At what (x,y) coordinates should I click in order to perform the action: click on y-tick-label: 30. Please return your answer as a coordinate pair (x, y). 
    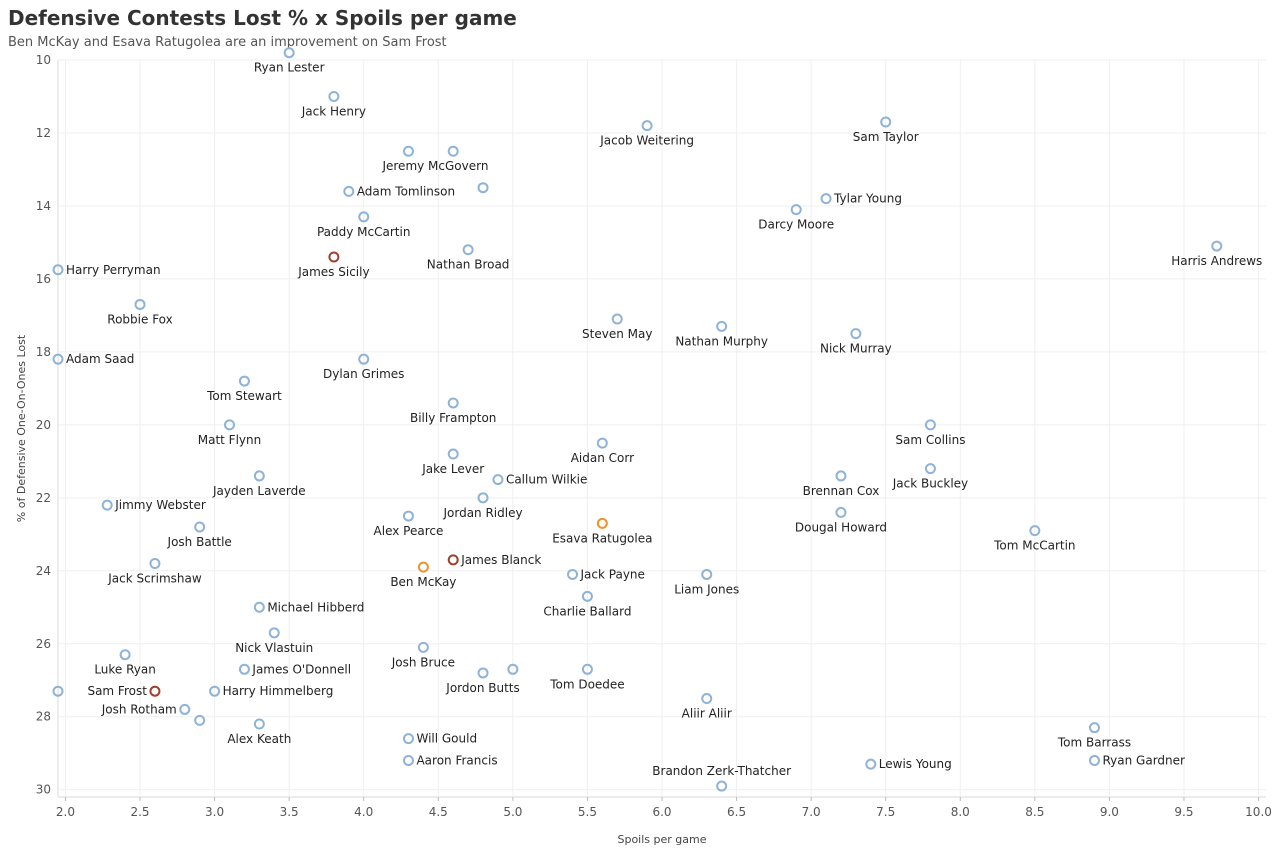
    Looking at the image, I should click on (43, 790).